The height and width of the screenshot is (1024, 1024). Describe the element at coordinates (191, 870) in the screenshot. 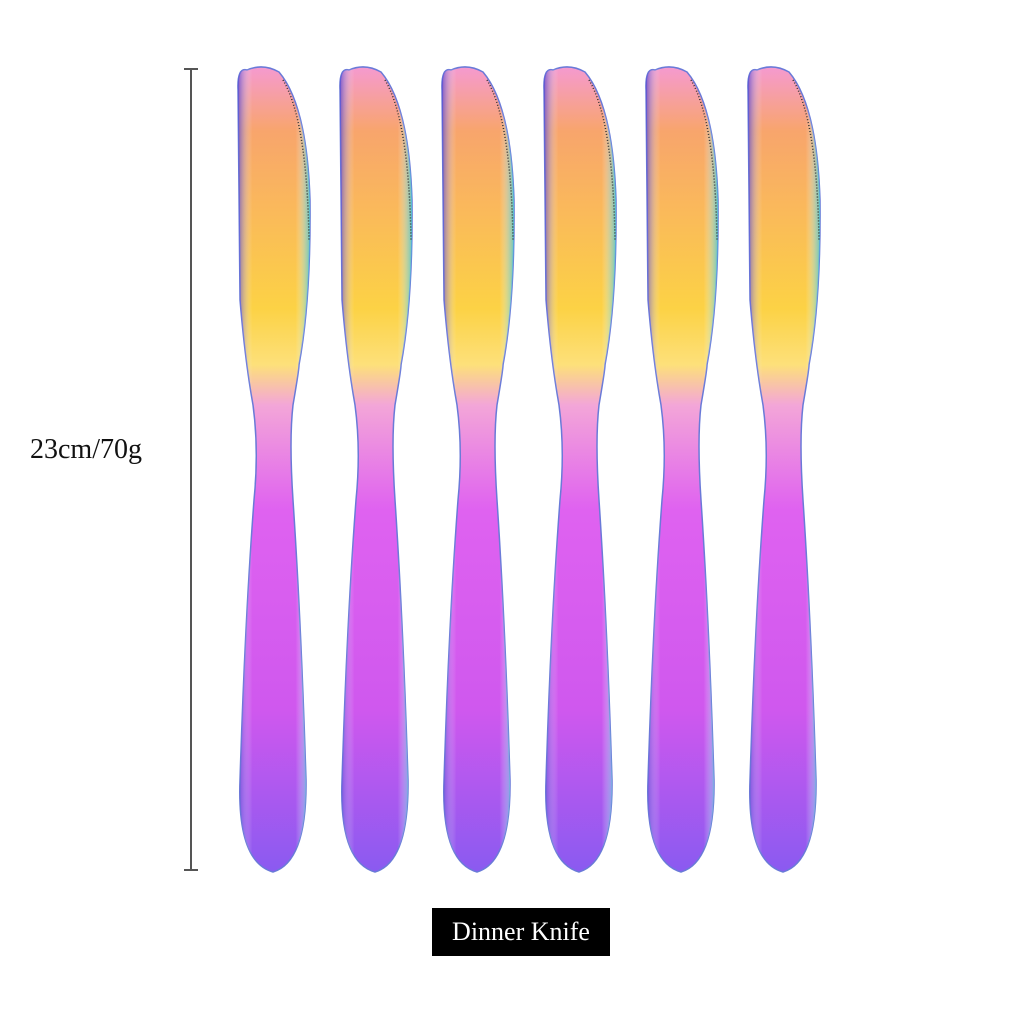

I see `dimension-tick-bottom` at that location.